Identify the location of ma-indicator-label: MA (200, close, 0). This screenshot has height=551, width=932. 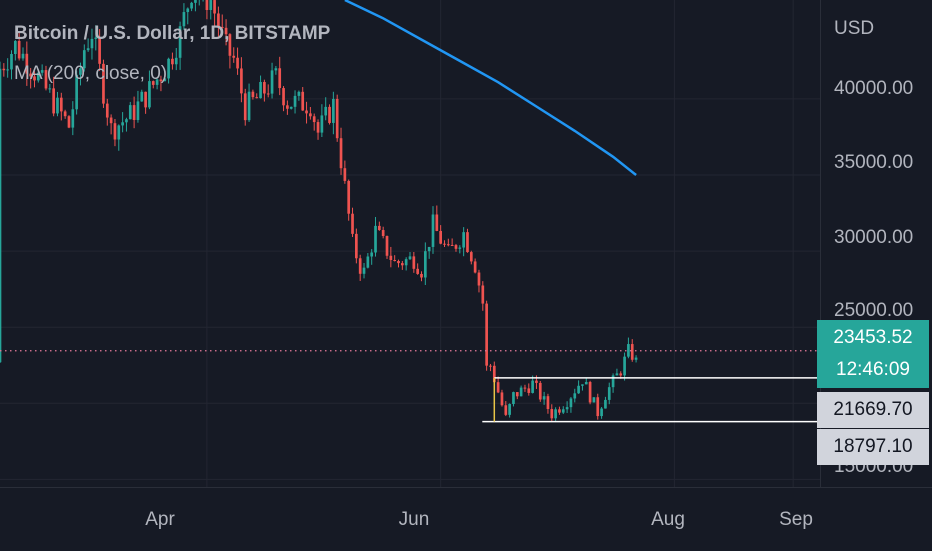
(91, 73).